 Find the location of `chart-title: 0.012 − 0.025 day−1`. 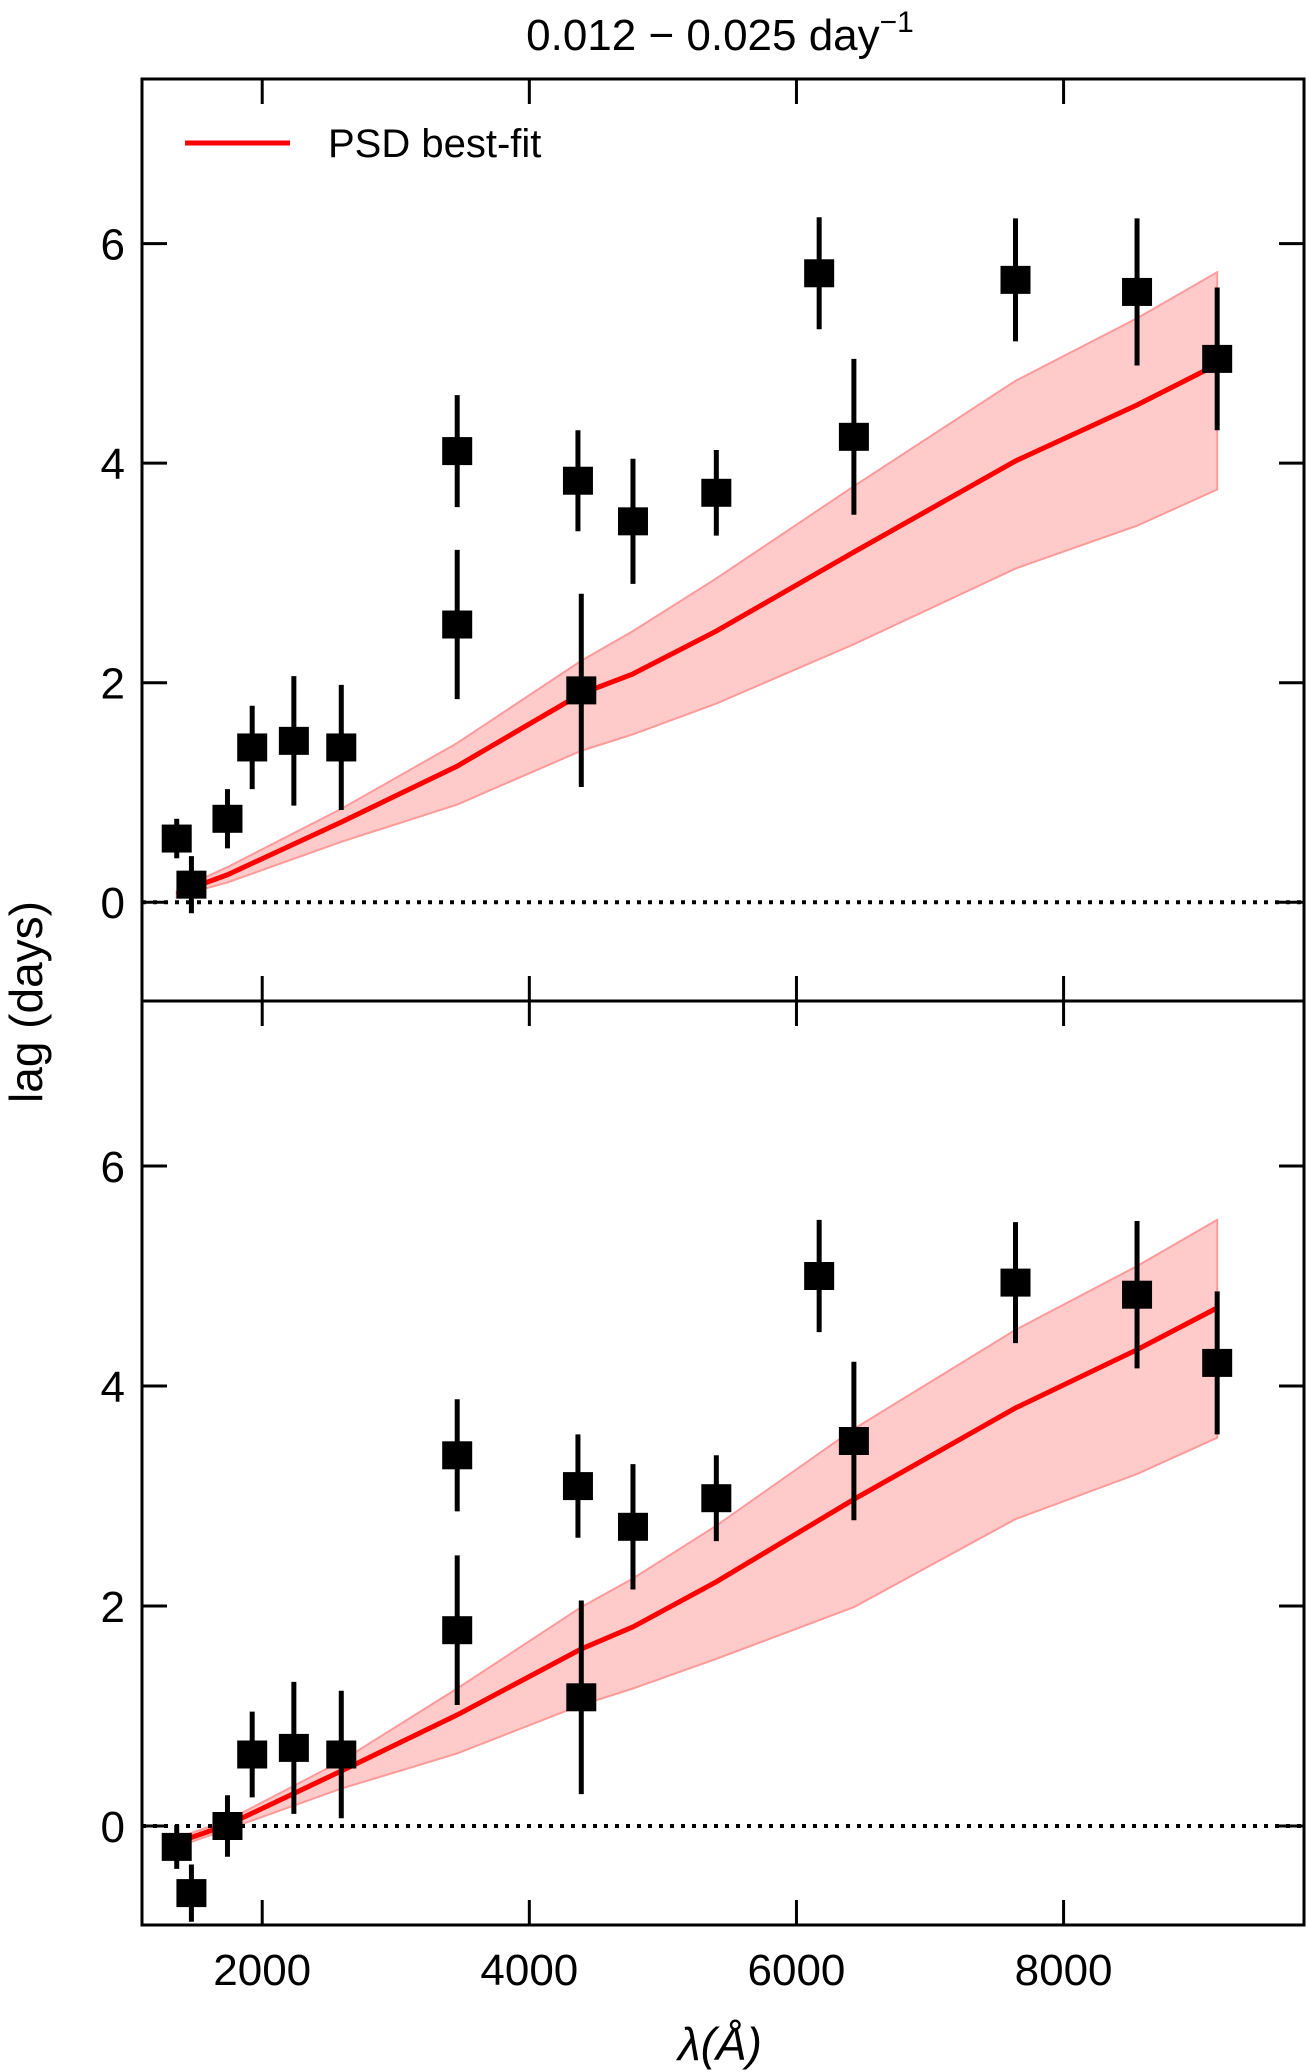

chart-title: 0.012 − 0.025 day−1 is located at coordinates (720, 33).